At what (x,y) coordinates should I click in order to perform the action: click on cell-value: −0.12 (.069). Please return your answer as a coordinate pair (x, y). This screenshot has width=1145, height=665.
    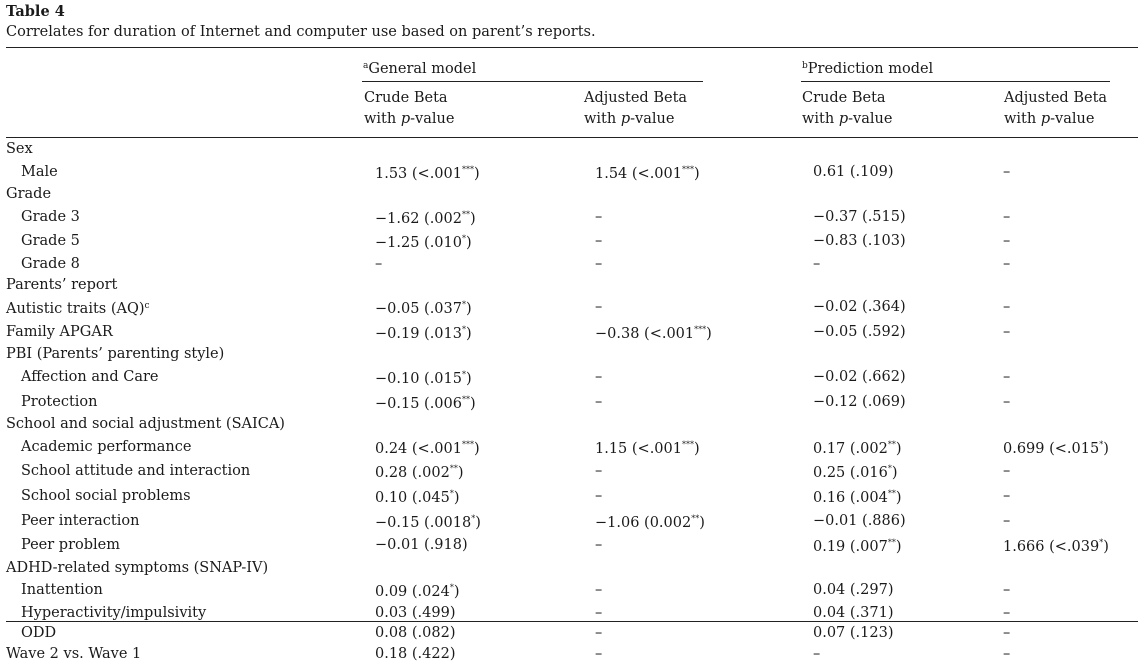
    Looking at the image, I should click on (859, 401).